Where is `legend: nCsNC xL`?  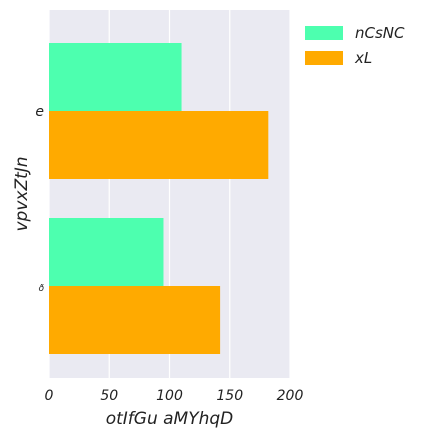
legend: nCsNC xL is located at coordinates (355, 45).